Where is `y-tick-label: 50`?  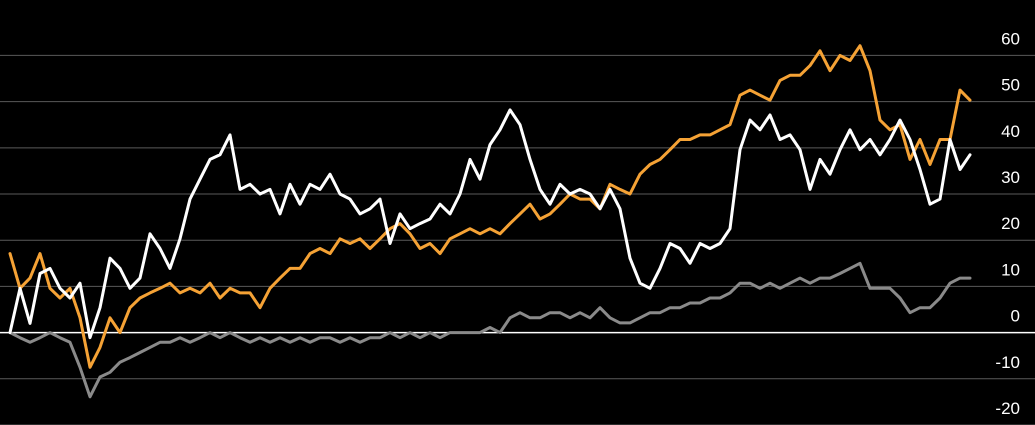 y-tick-label: 50 is located at coordinates (1010, 85).